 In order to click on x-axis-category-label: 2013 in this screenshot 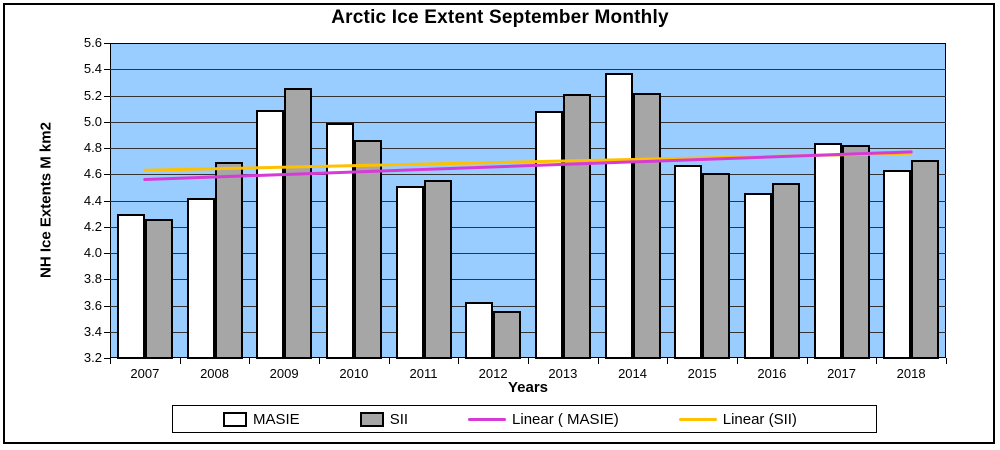, I will do `click(563, 373)`.